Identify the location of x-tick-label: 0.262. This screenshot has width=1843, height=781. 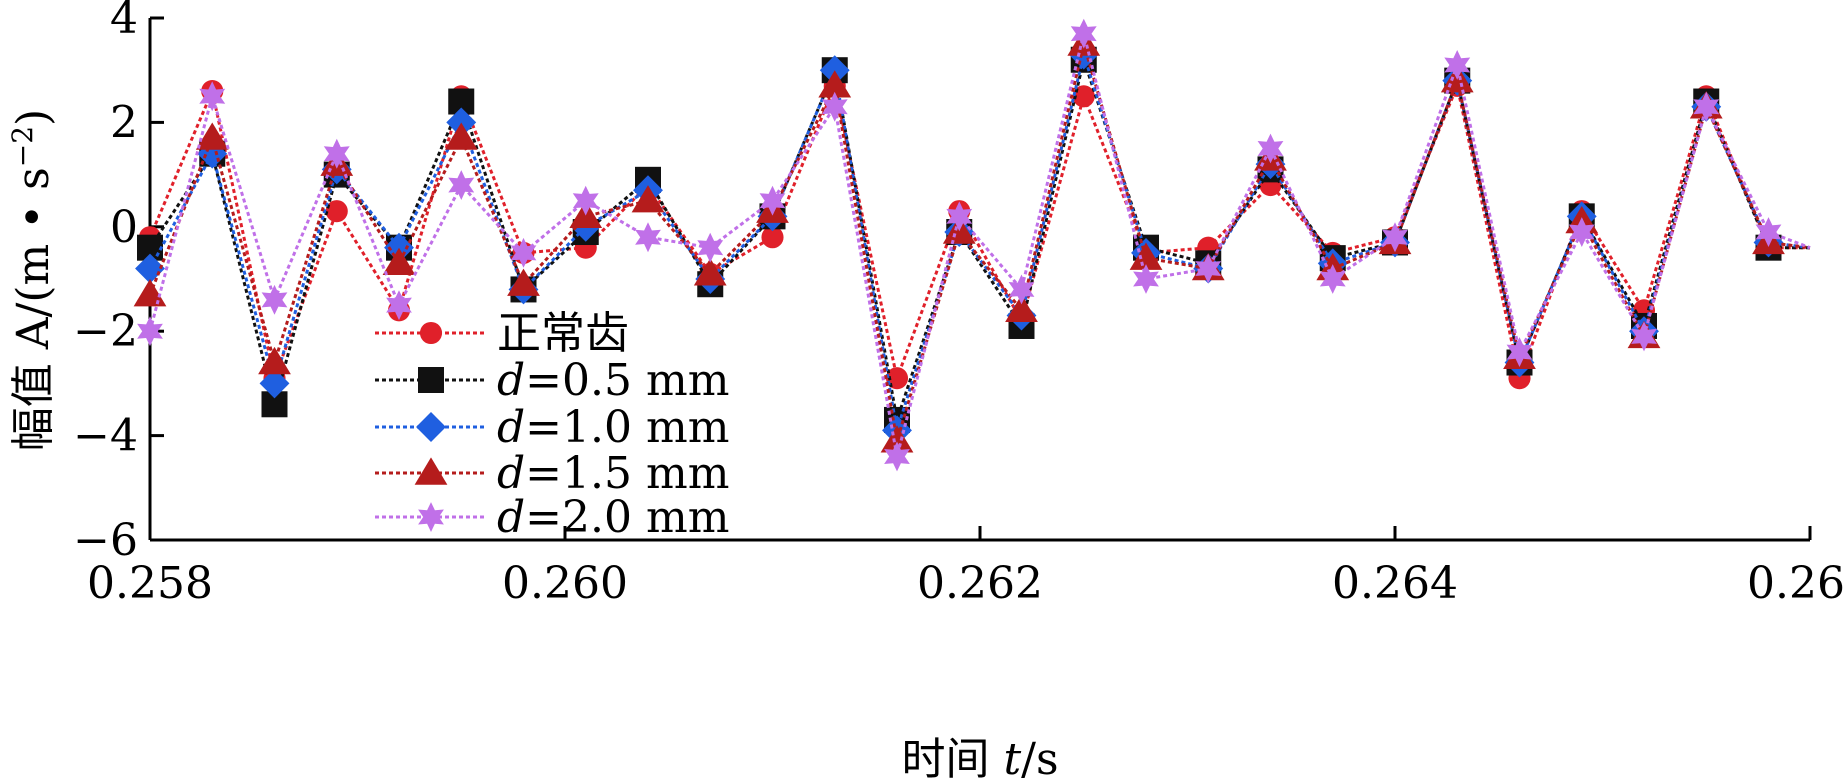
(980, 583).